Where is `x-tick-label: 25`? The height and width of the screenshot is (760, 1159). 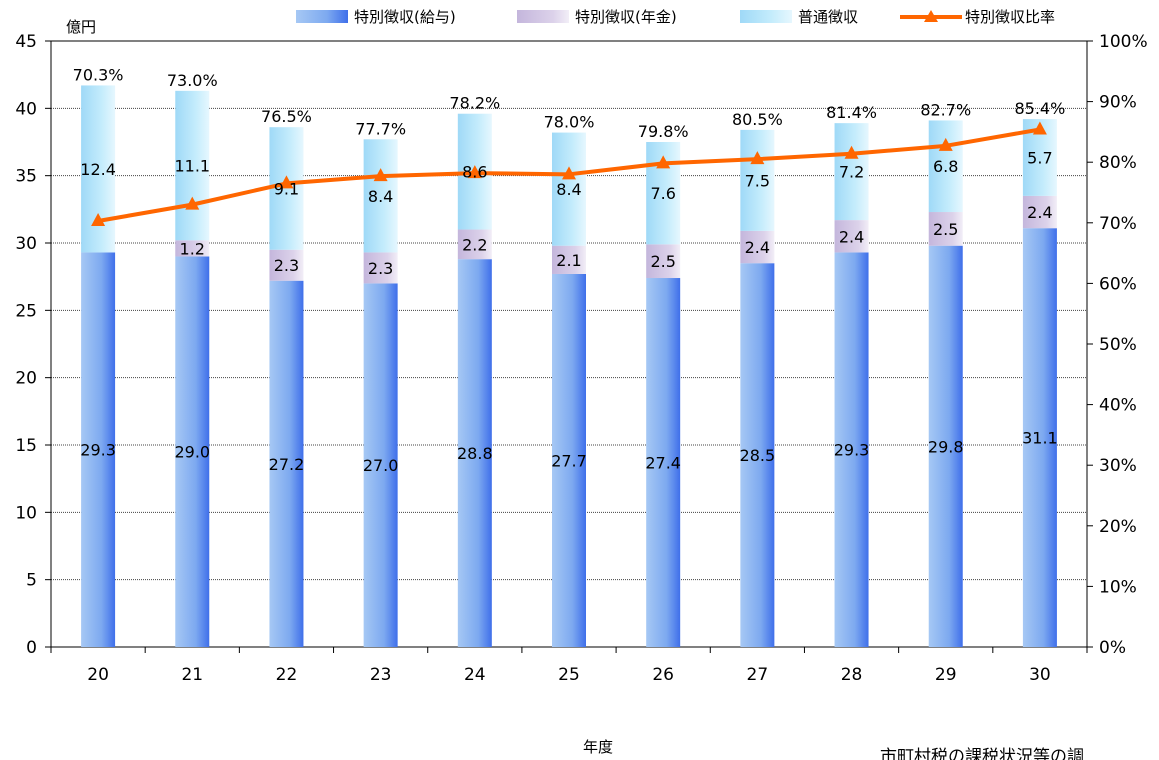
x-tick-label: 25 is located at coordinates (569, 675).